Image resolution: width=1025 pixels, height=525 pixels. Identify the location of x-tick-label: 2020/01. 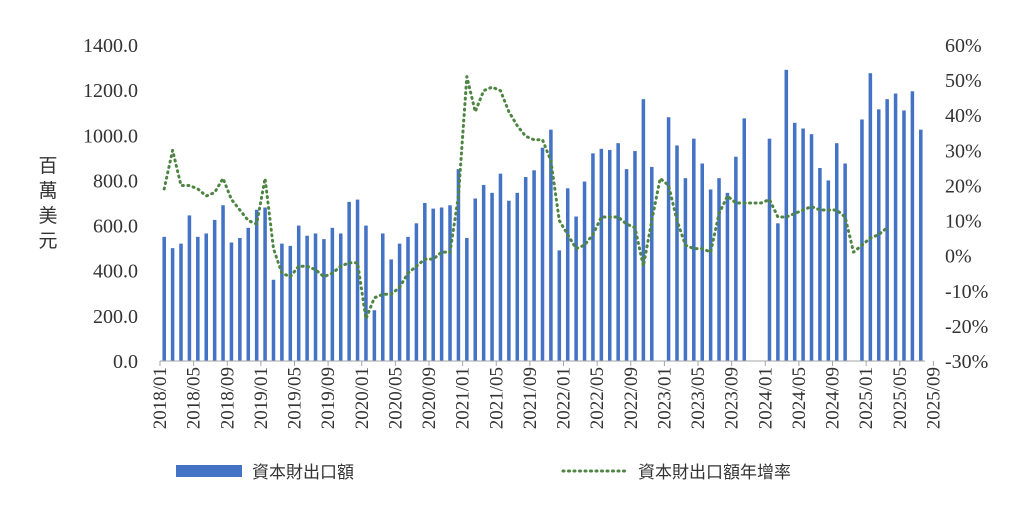
(362, 398).